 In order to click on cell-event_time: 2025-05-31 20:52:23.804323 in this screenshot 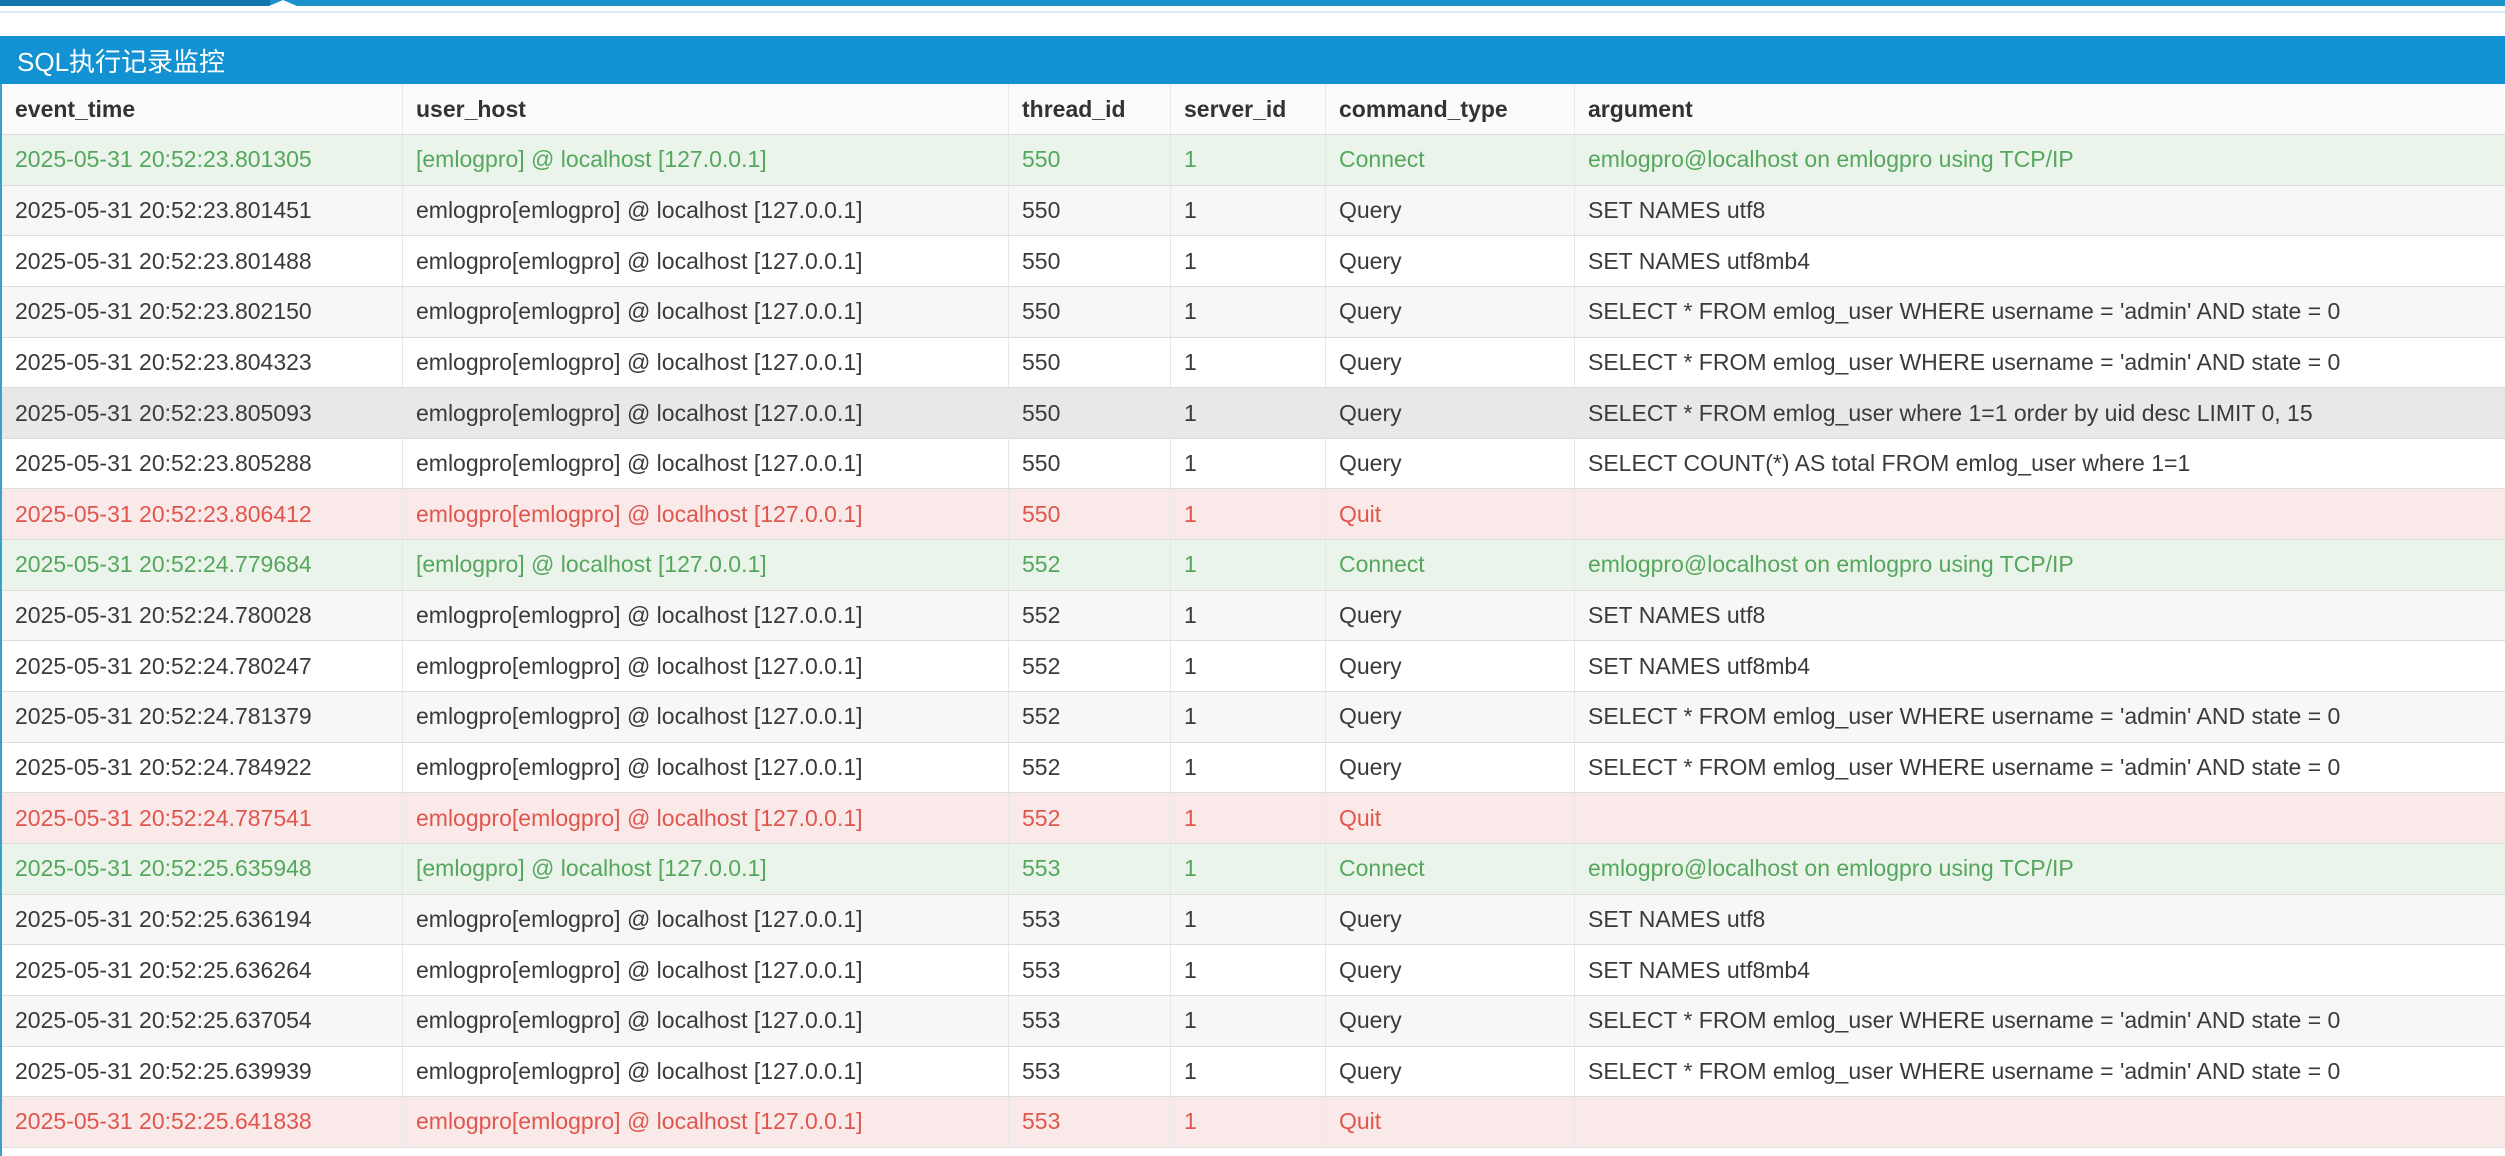, I will do `click(202, 362)`.